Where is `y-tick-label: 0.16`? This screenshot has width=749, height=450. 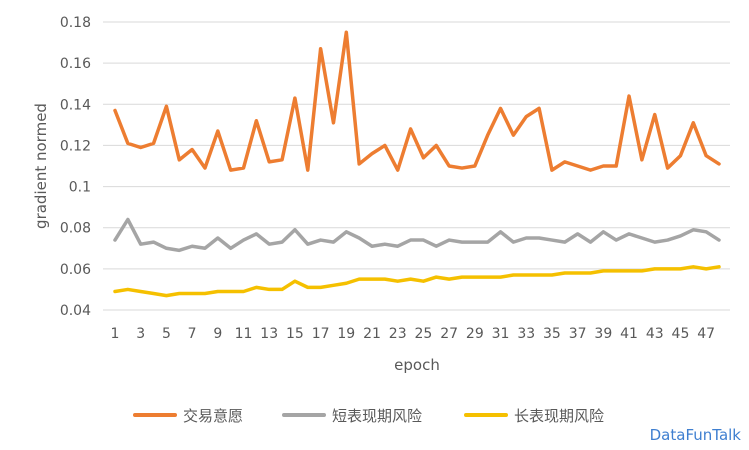
y-tick-label: 0.16 is located at coordinates (75, 64).